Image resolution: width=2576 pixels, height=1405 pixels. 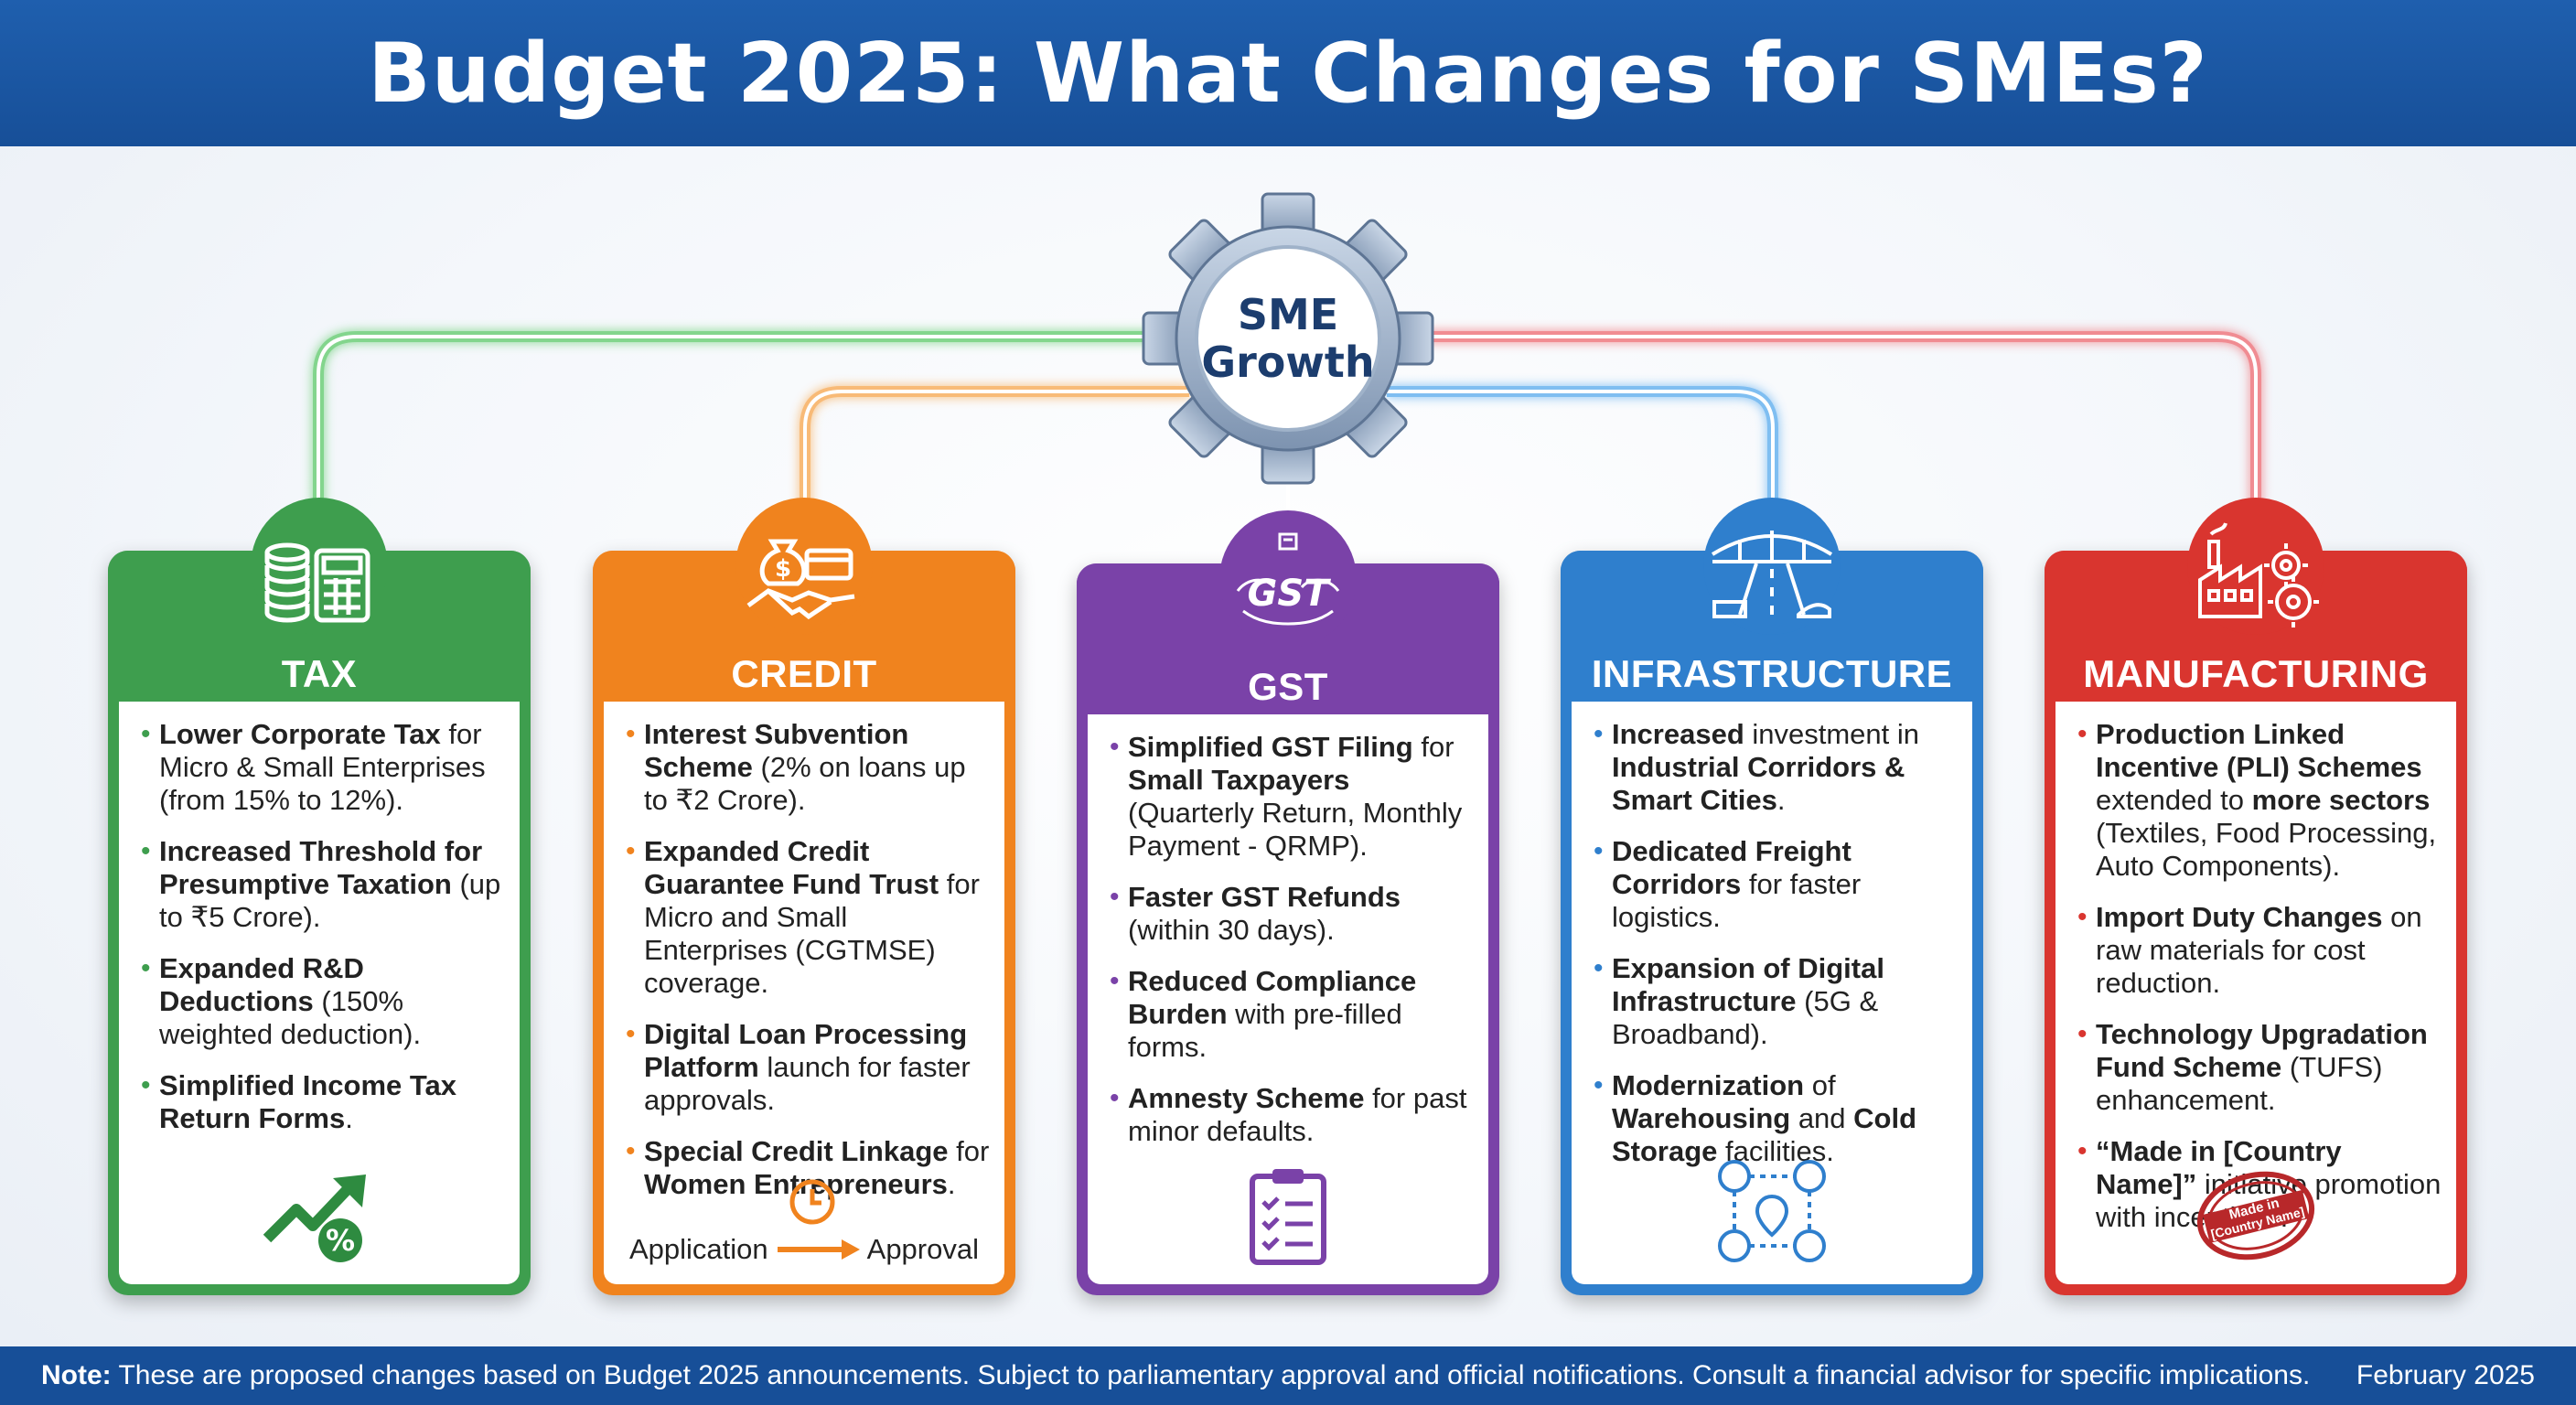 I want to click on gst-emblem-icon: GST, so click(x=1288, y=579).